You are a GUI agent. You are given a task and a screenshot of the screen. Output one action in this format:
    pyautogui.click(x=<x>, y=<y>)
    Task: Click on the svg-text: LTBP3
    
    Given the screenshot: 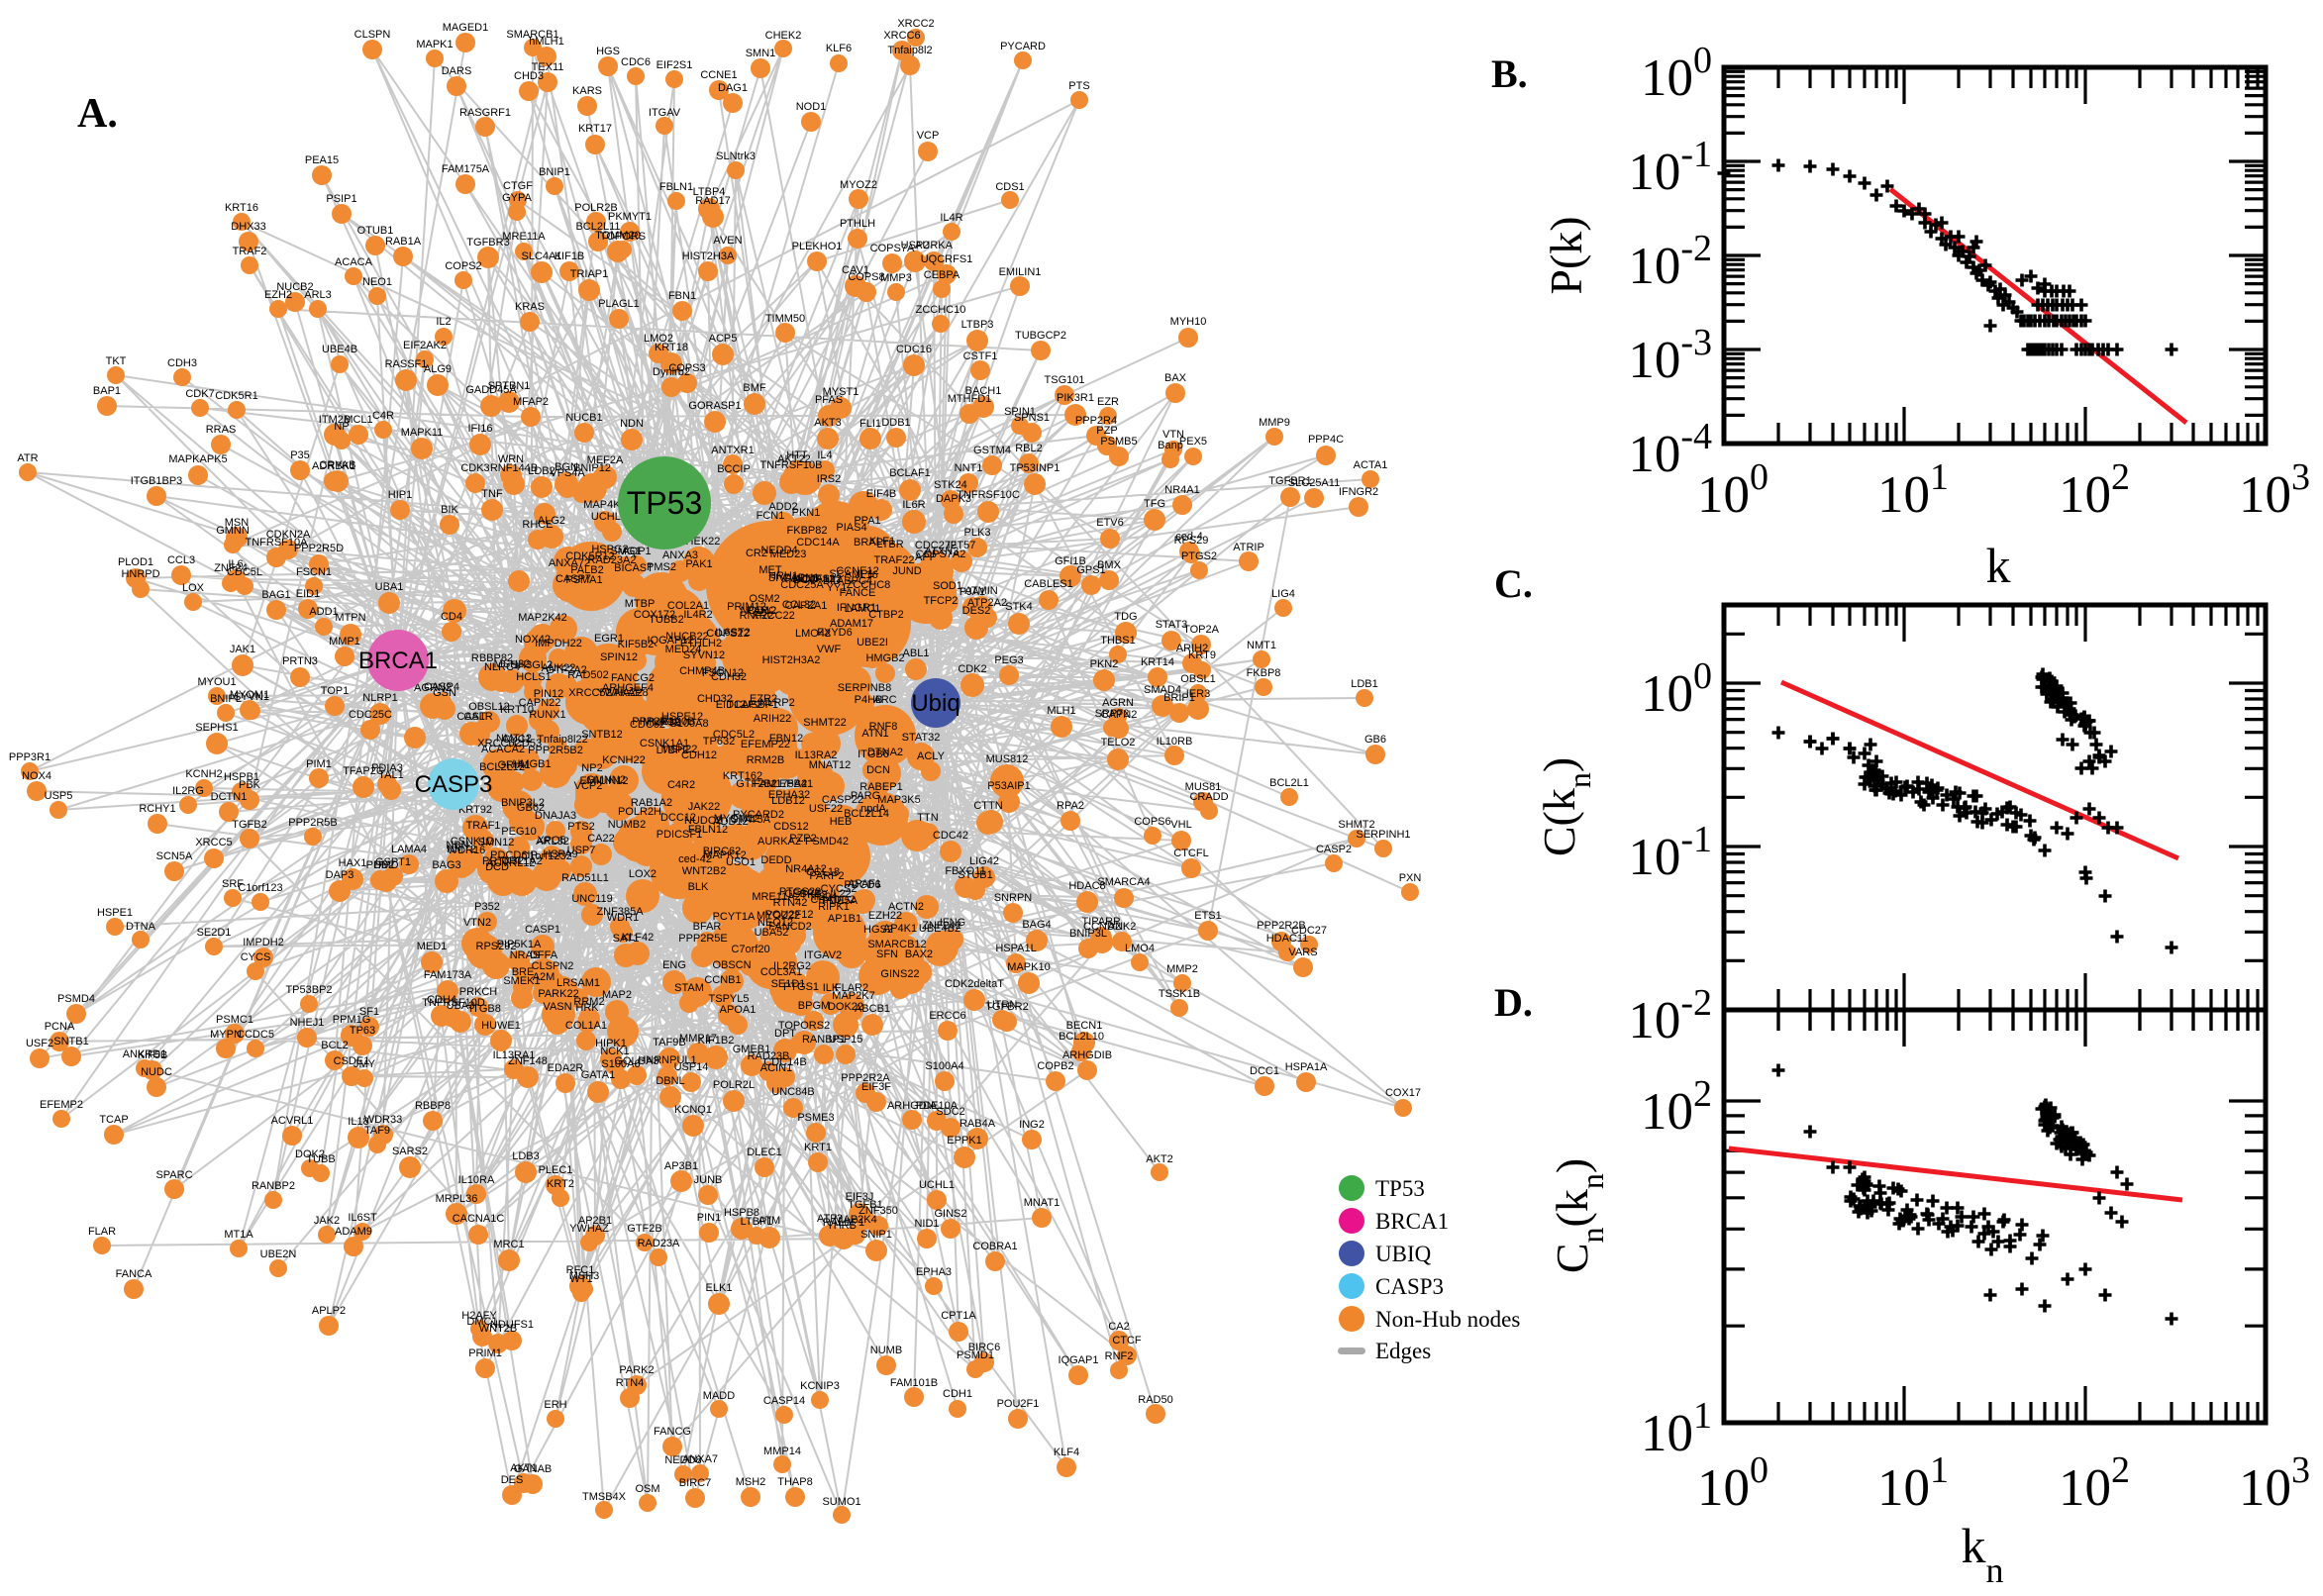 What is the action you would take?
    pyautogui.click(x=977, y=325)
    